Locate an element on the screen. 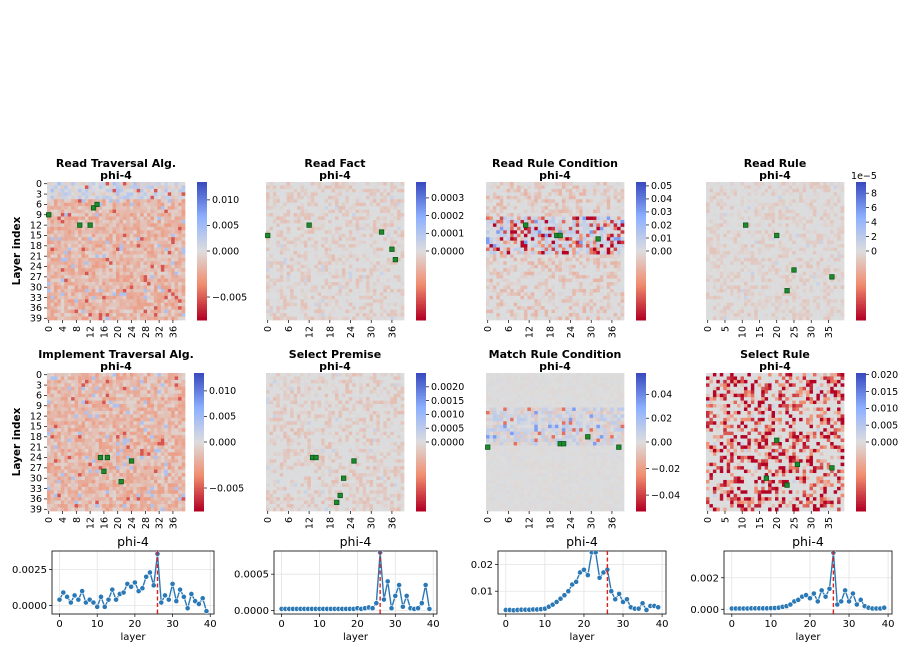 This screenshot has width=920, height=650. colorbar-tick-label: 0.0002 is located at coordinates (447, 216).